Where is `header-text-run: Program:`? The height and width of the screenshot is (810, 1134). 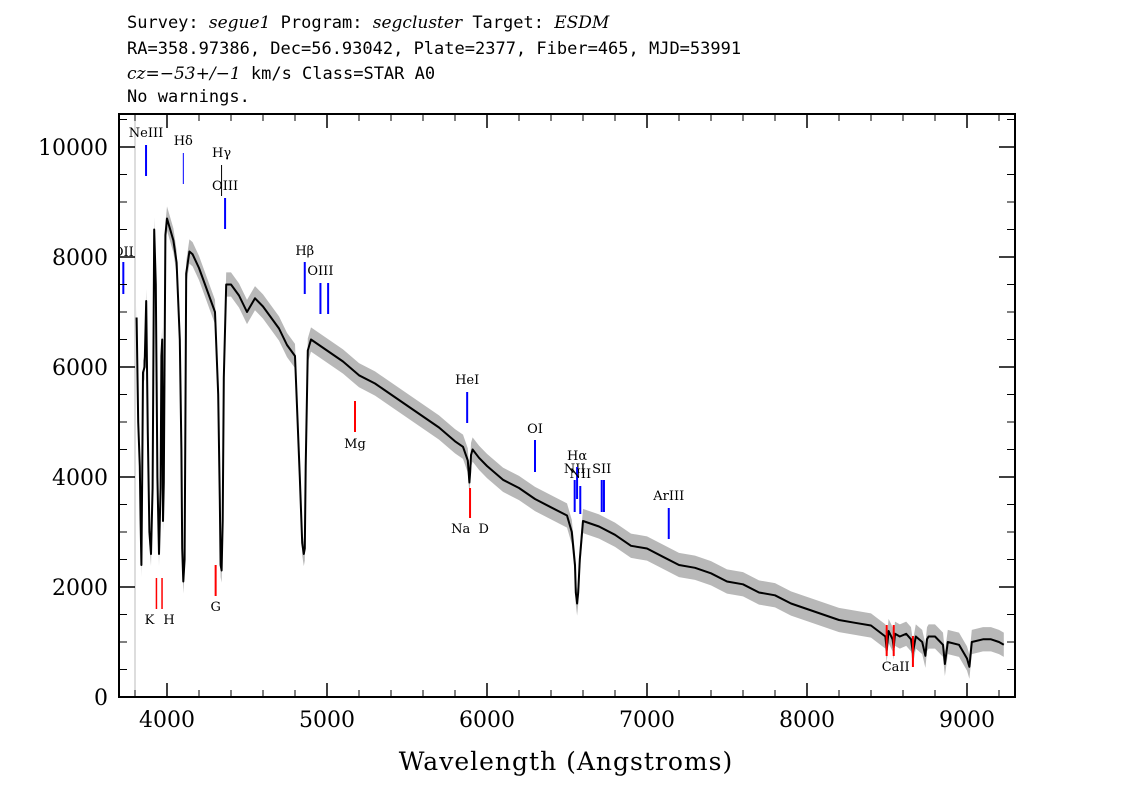
header-text-run: Program: is located at coordinates (321, 23).